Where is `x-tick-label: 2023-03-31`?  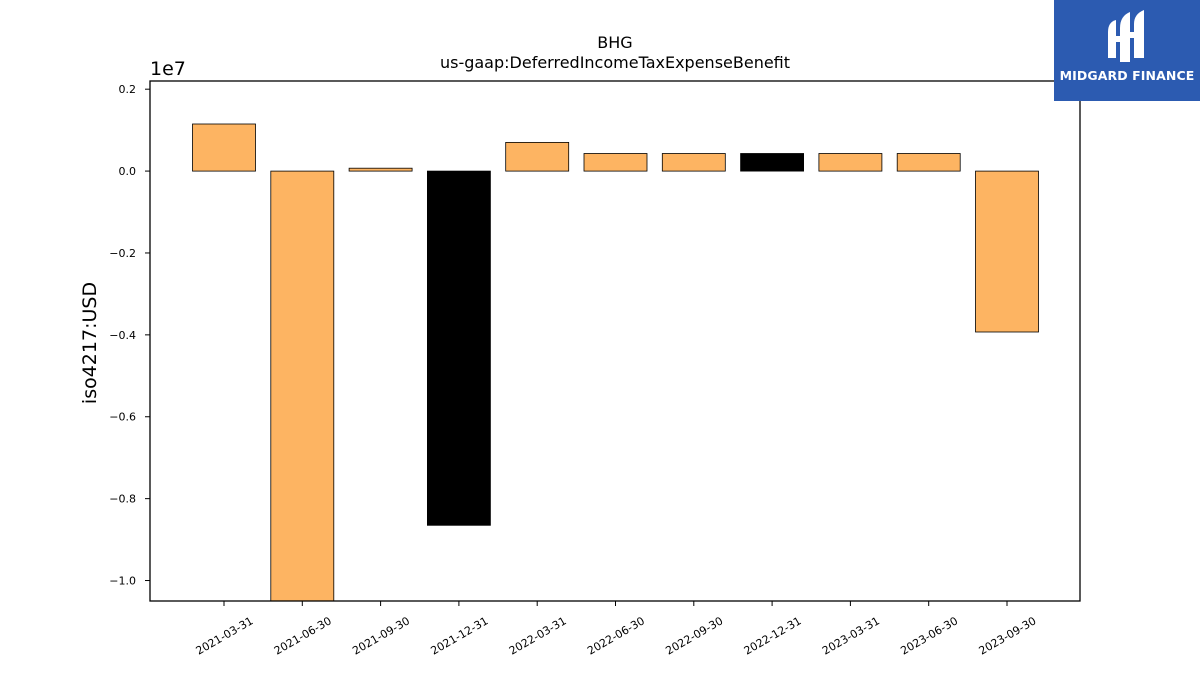 x-tick-label: 2023-03-31 is located at coordinates (851, 635).